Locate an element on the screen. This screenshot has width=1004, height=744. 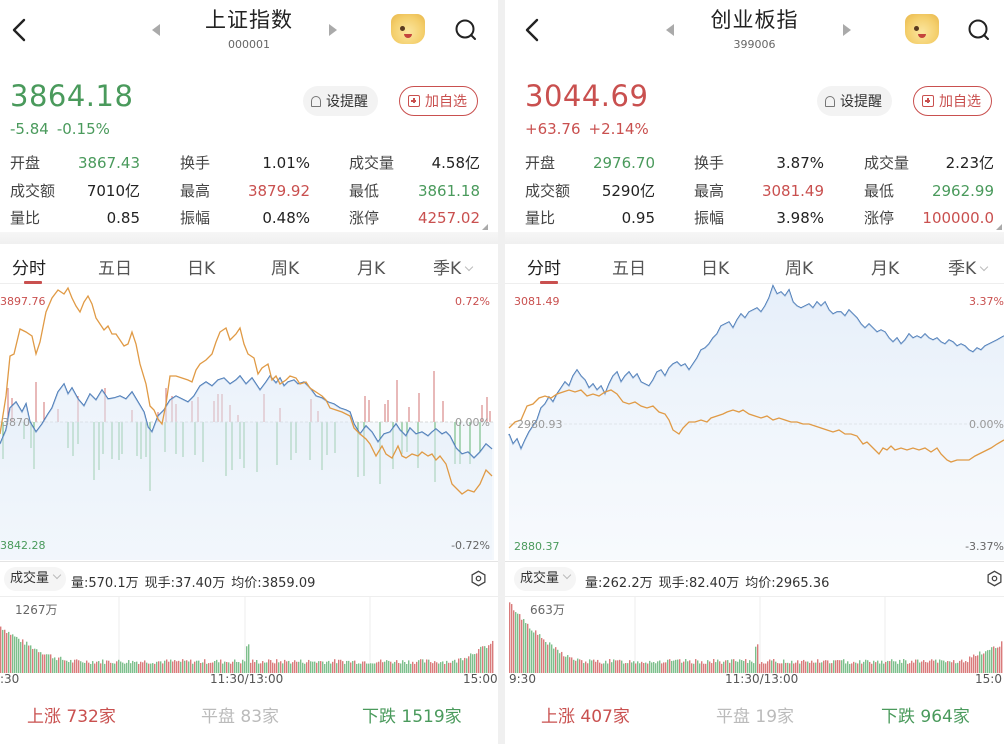
pct-axis-low: -3.37% is located at coordinates (984, 546).